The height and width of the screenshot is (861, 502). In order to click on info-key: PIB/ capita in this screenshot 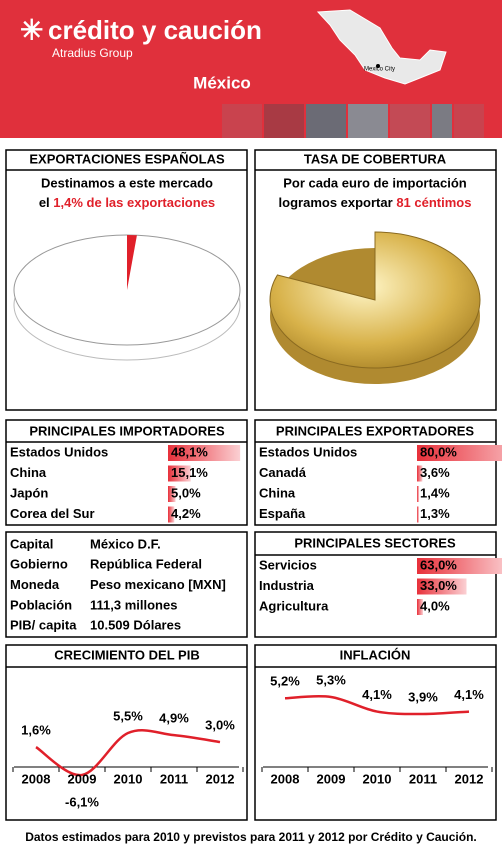, I will do `click(43, 625)`.